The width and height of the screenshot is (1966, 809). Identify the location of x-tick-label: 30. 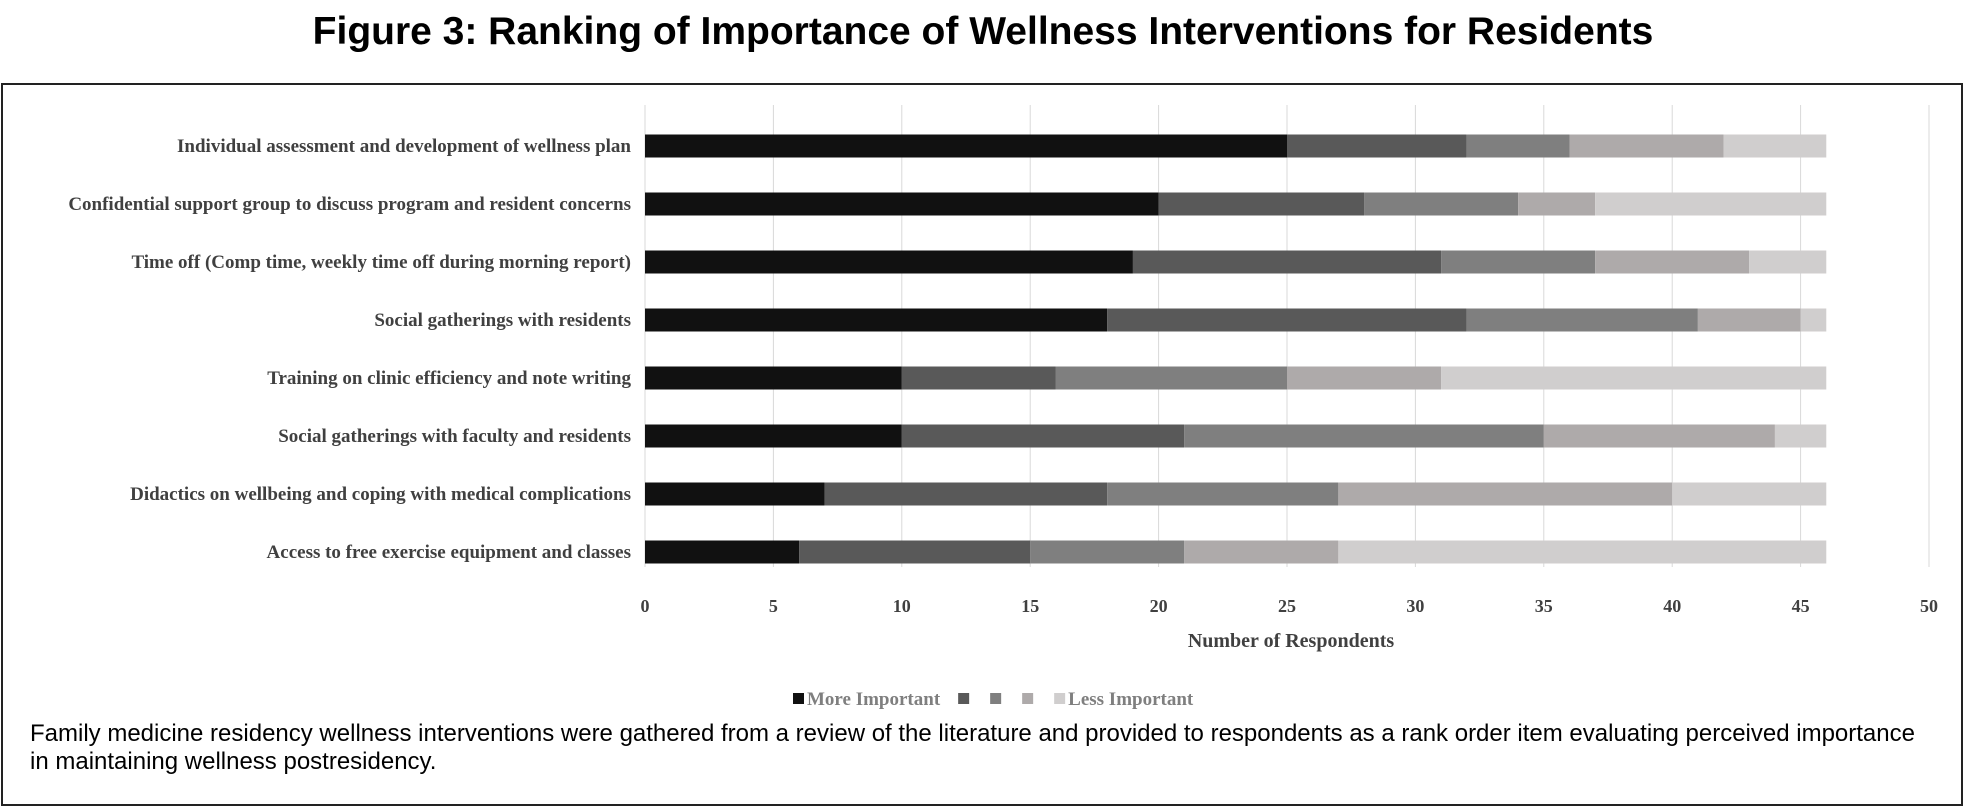
(1415, 606).